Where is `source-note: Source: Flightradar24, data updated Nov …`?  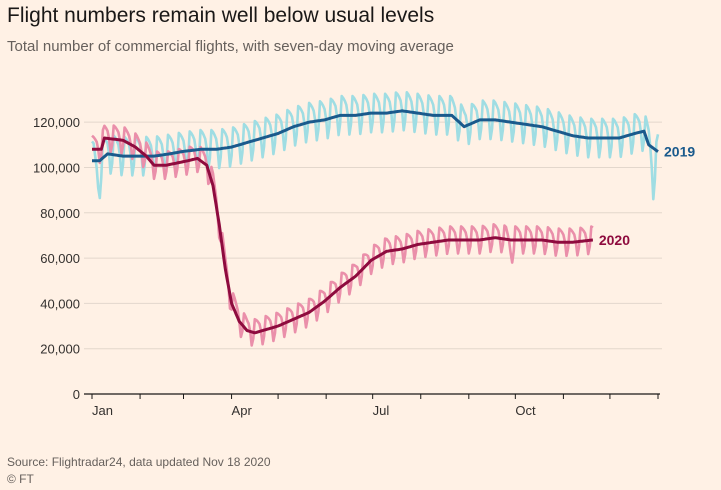
source-note: Source: Flightradar24, data updated Nov … is located at coordinates (139, 462).